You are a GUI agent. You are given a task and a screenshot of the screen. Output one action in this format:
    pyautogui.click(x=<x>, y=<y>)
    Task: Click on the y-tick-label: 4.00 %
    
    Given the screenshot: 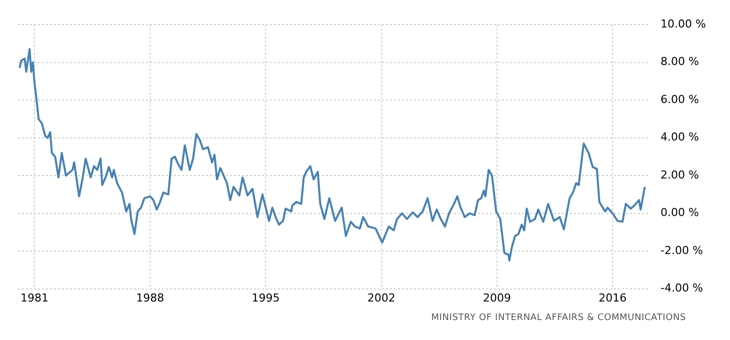 What is the action you would take?
    pyautogui.click(x=680, y=137)
    